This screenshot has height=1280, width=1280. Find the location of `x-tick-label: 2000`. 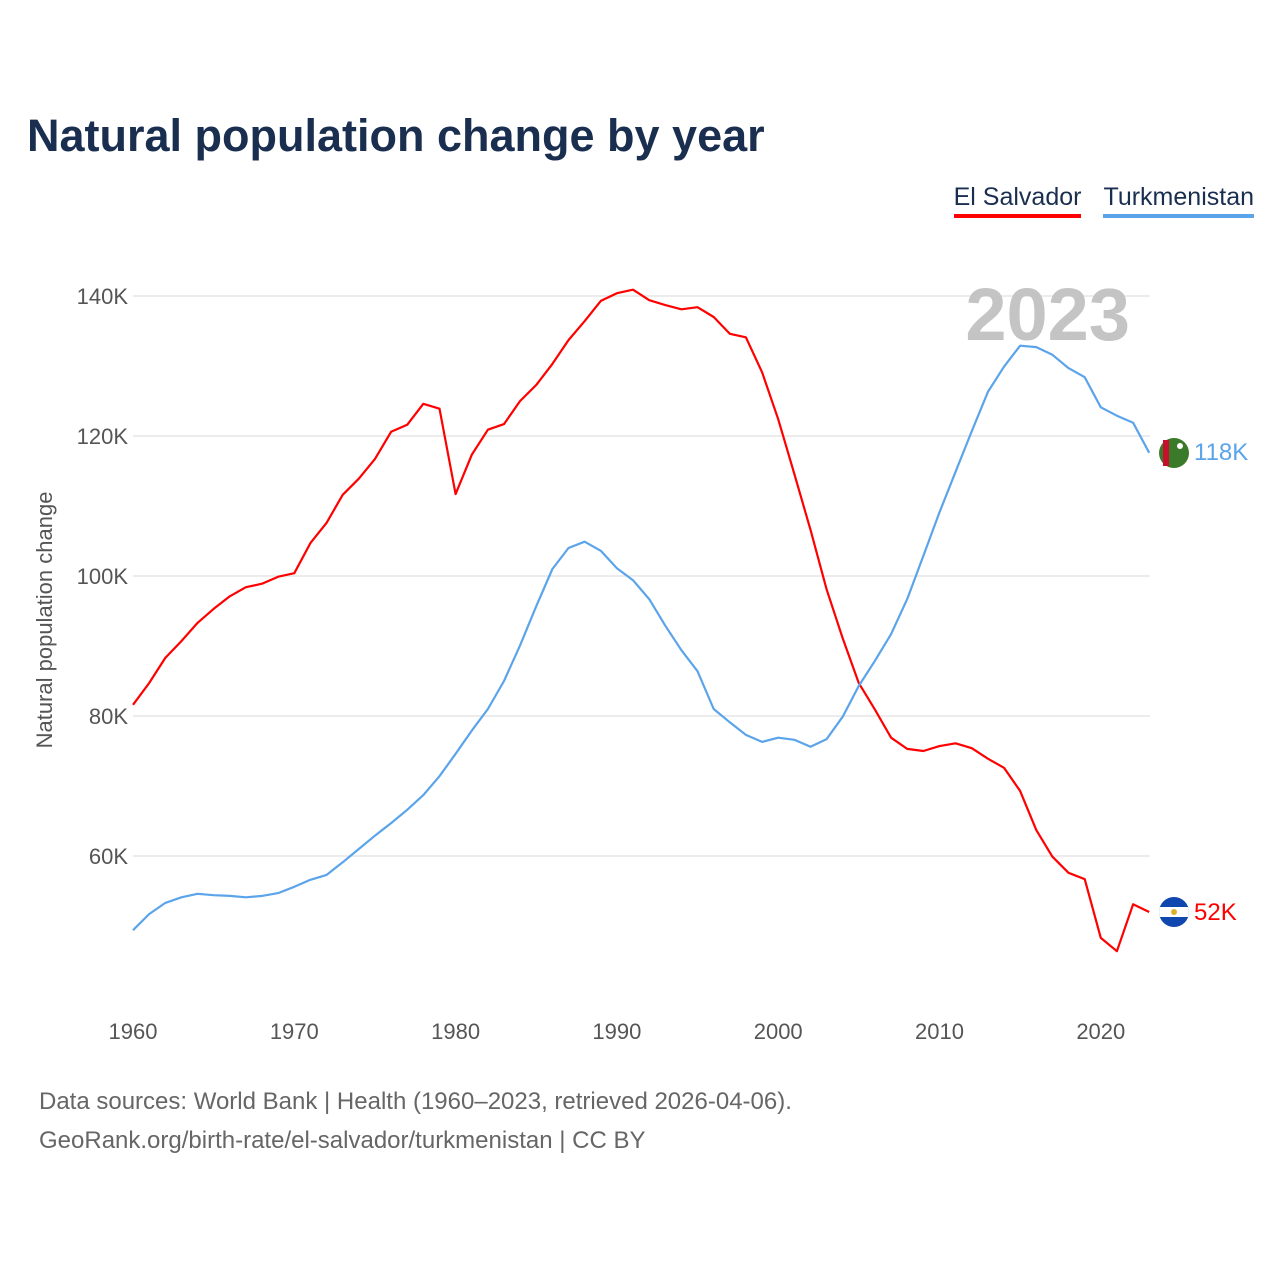

x-tick-label: 2000 is located at coordinates (778, 1031).